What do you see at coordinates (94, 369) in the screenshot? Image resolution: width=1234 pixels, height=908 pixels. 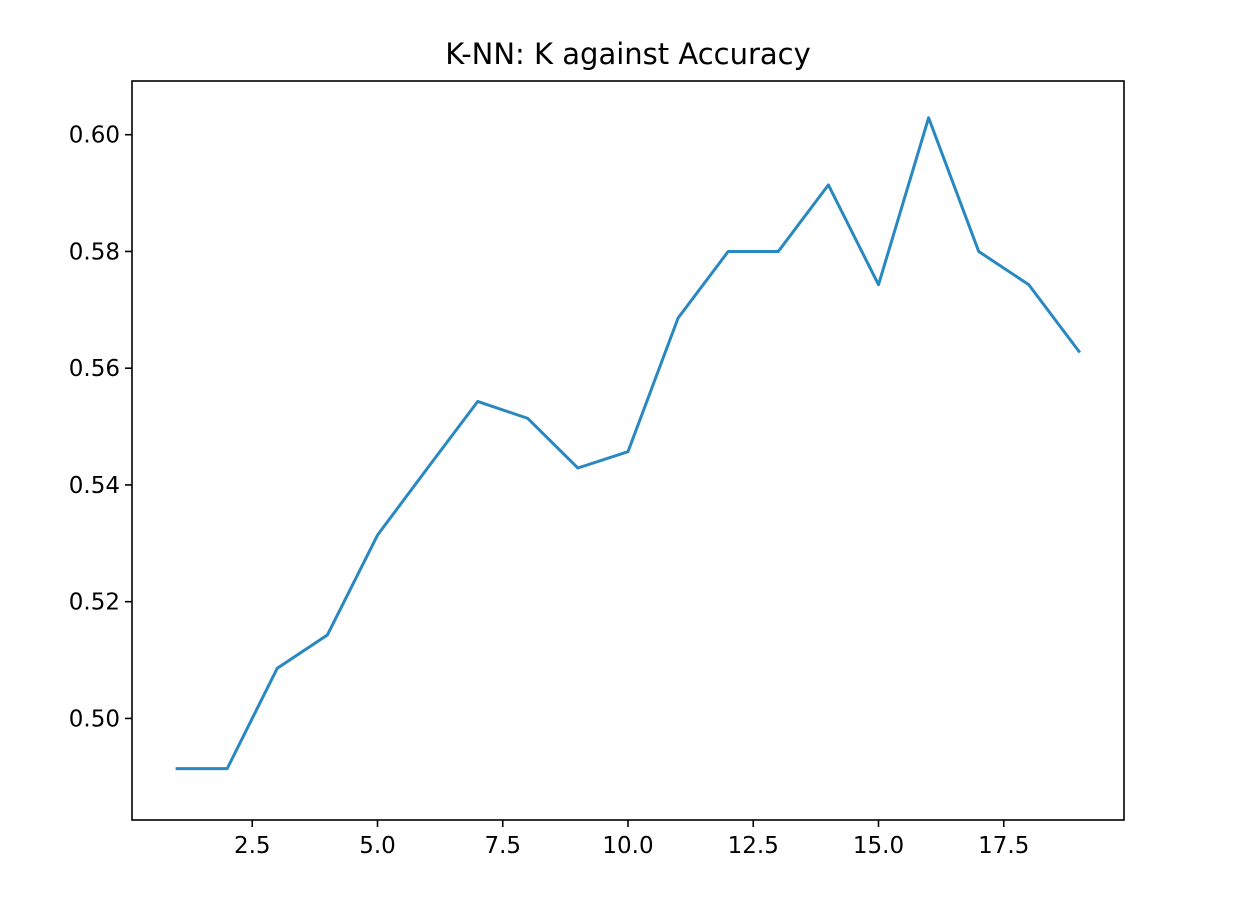 I see `y-tick-label: 0.56` at bounding box center [94, 369].